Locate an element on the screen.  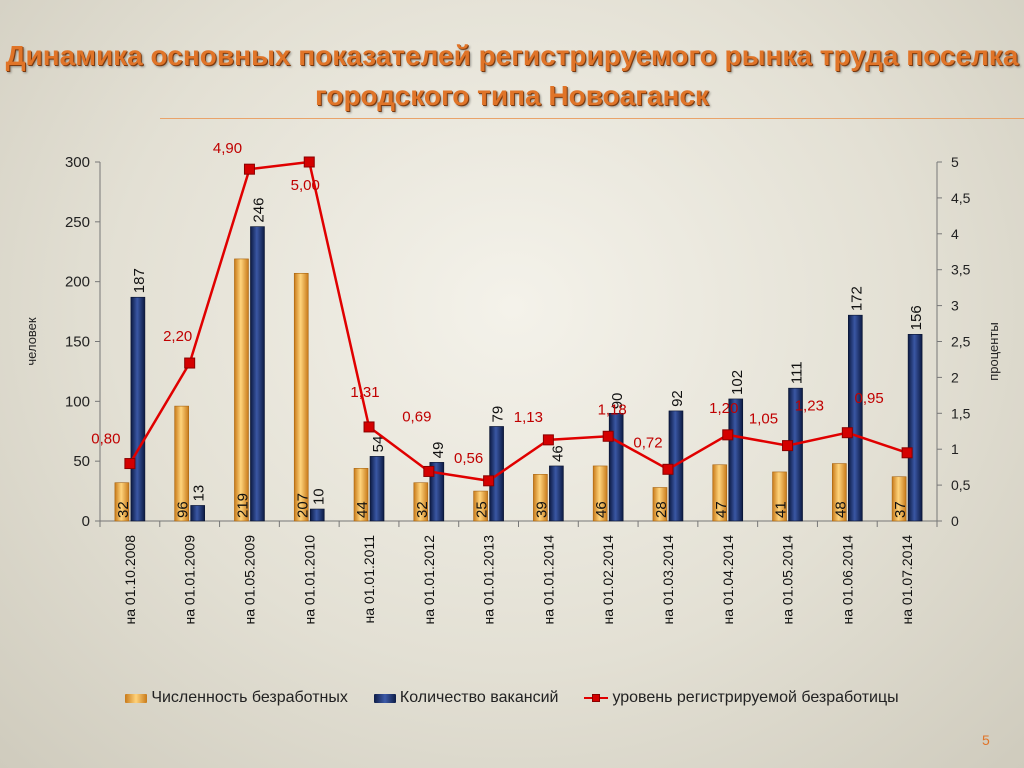
legend-label-unemployed: Численность безработных is located at coordinates (249, 697).